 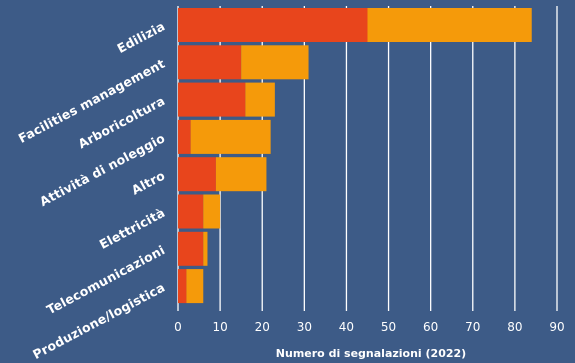 What do you see at coordinates (102, 169) in the screenshot?
I see `category-label-3: Attività di noleggio` at bounding box center [102, 169].